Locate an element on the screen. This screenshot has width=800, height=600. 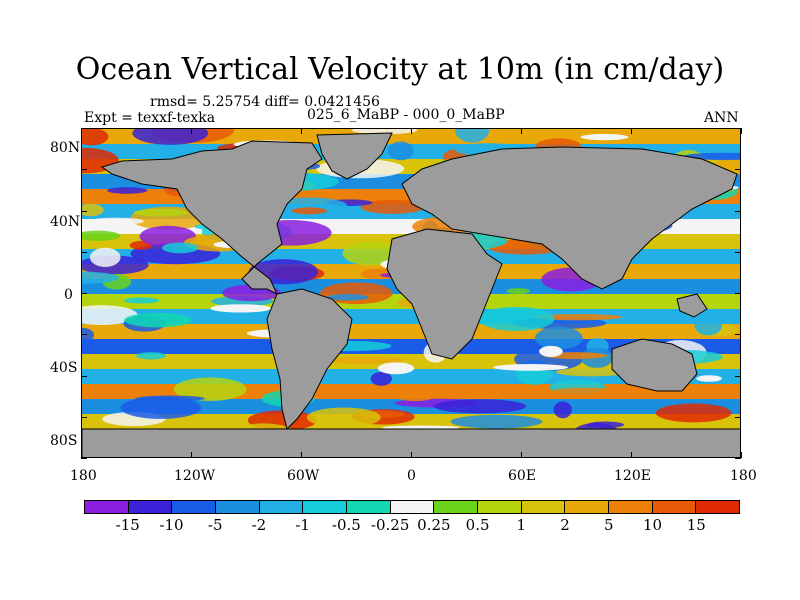
colorbar-label: -2 is located at coordinates (259, 525).